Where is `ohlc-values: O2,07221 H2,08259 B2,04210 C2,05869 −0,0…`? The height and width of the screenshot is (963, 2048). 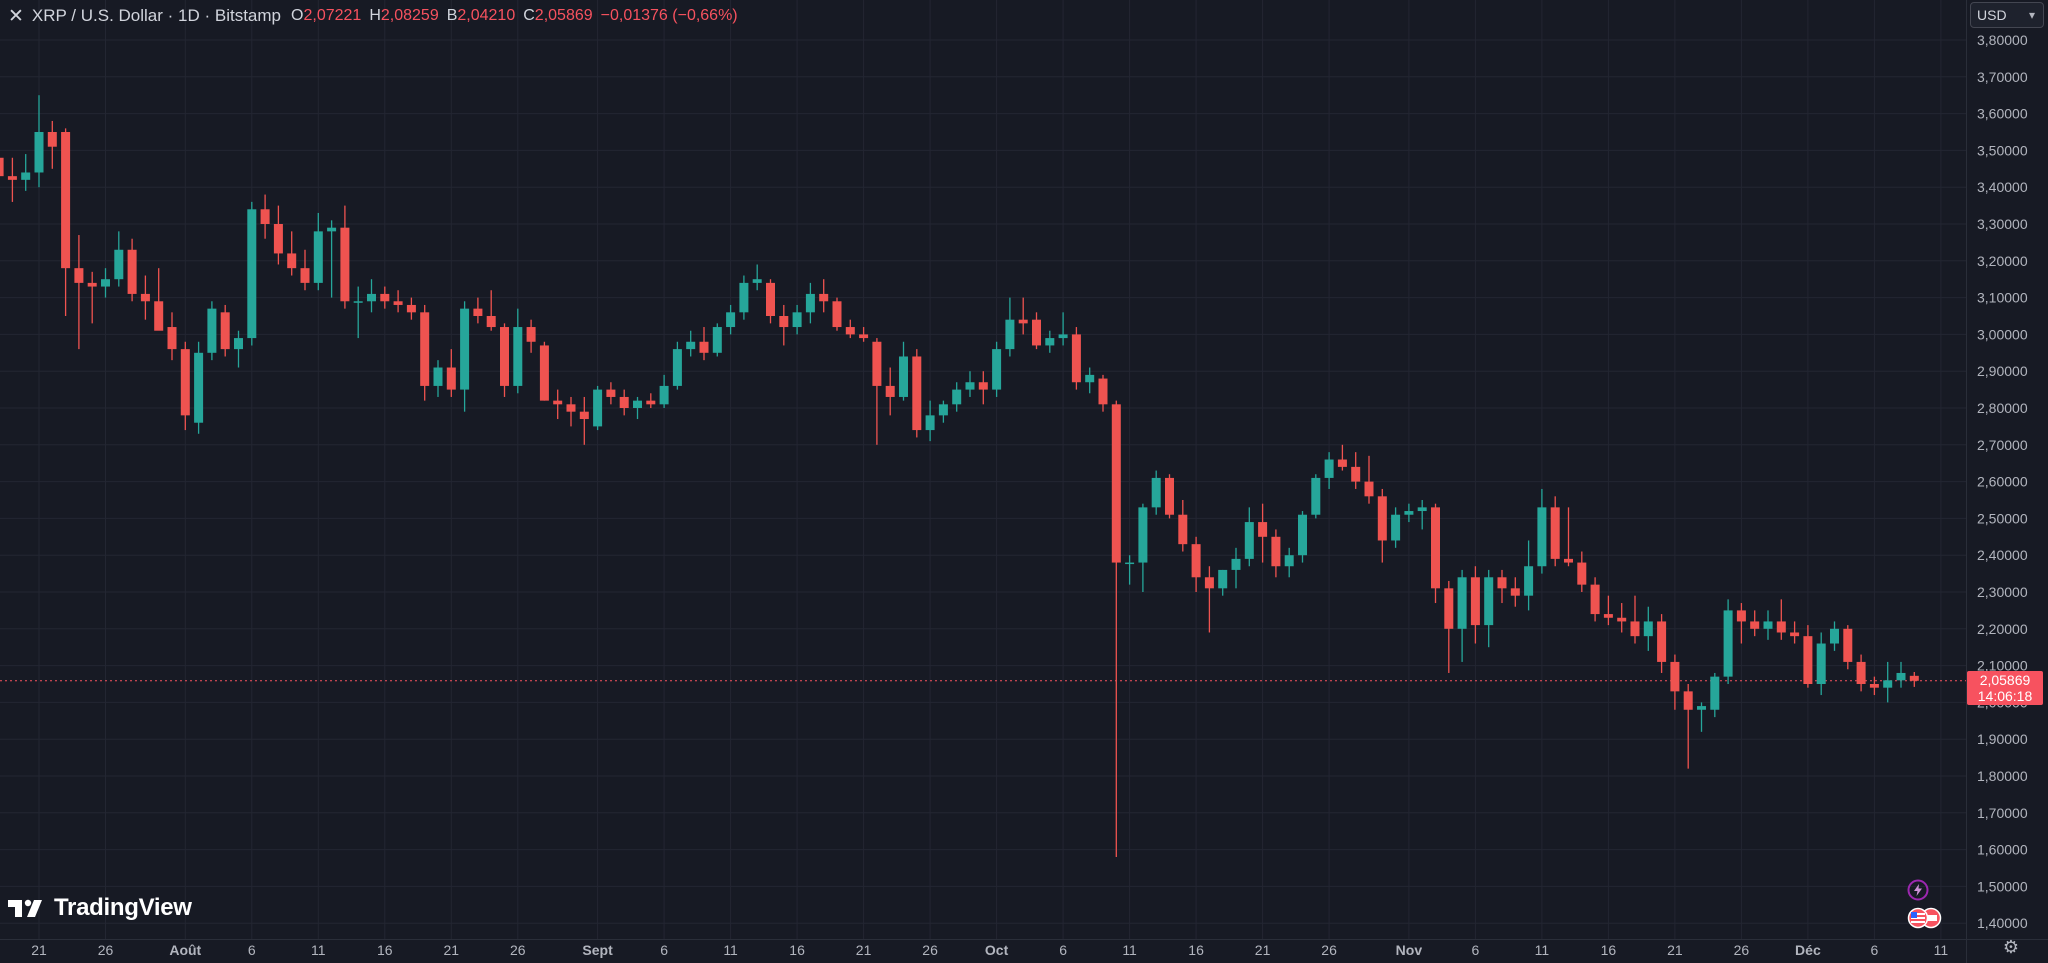 ohlc-values: O2,07221 H2,08259 B2,04210 C2,05869 −0,0… is located at coordinates (514, 16).